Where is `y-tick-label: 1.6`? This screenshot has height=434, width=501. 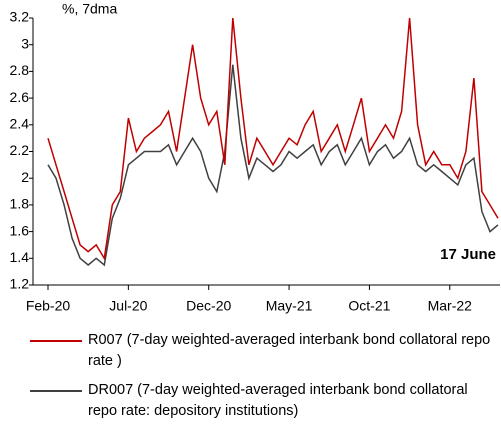 y-tick-label: 1.6 is located at coordinates (20, 230).